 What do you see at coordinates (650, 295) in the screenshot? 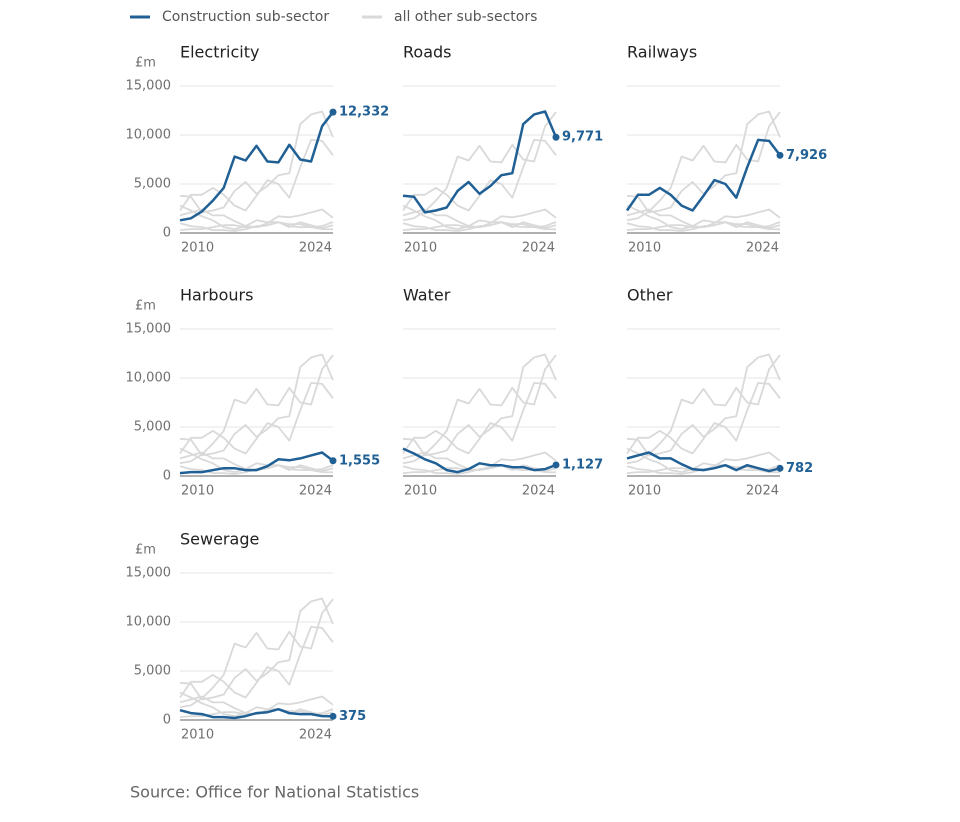
I see `panel-title: Other` at bounding box center [650, 295].